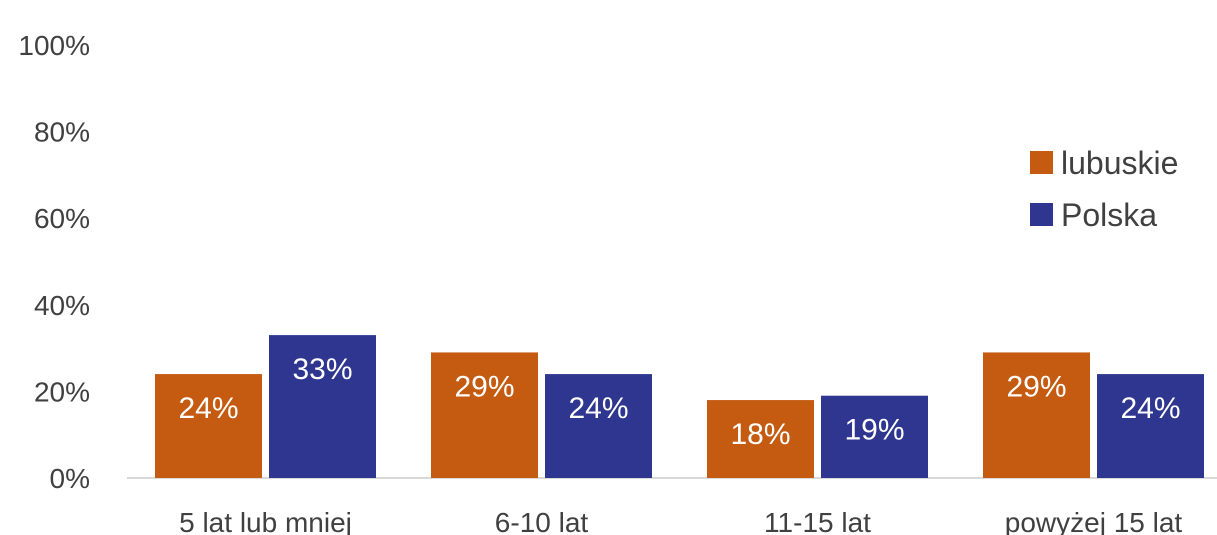 The image size is (1217, 535). Describe the element at coordinates (322, 369) in the screenshot. I see `data-label: 33%` at that location.